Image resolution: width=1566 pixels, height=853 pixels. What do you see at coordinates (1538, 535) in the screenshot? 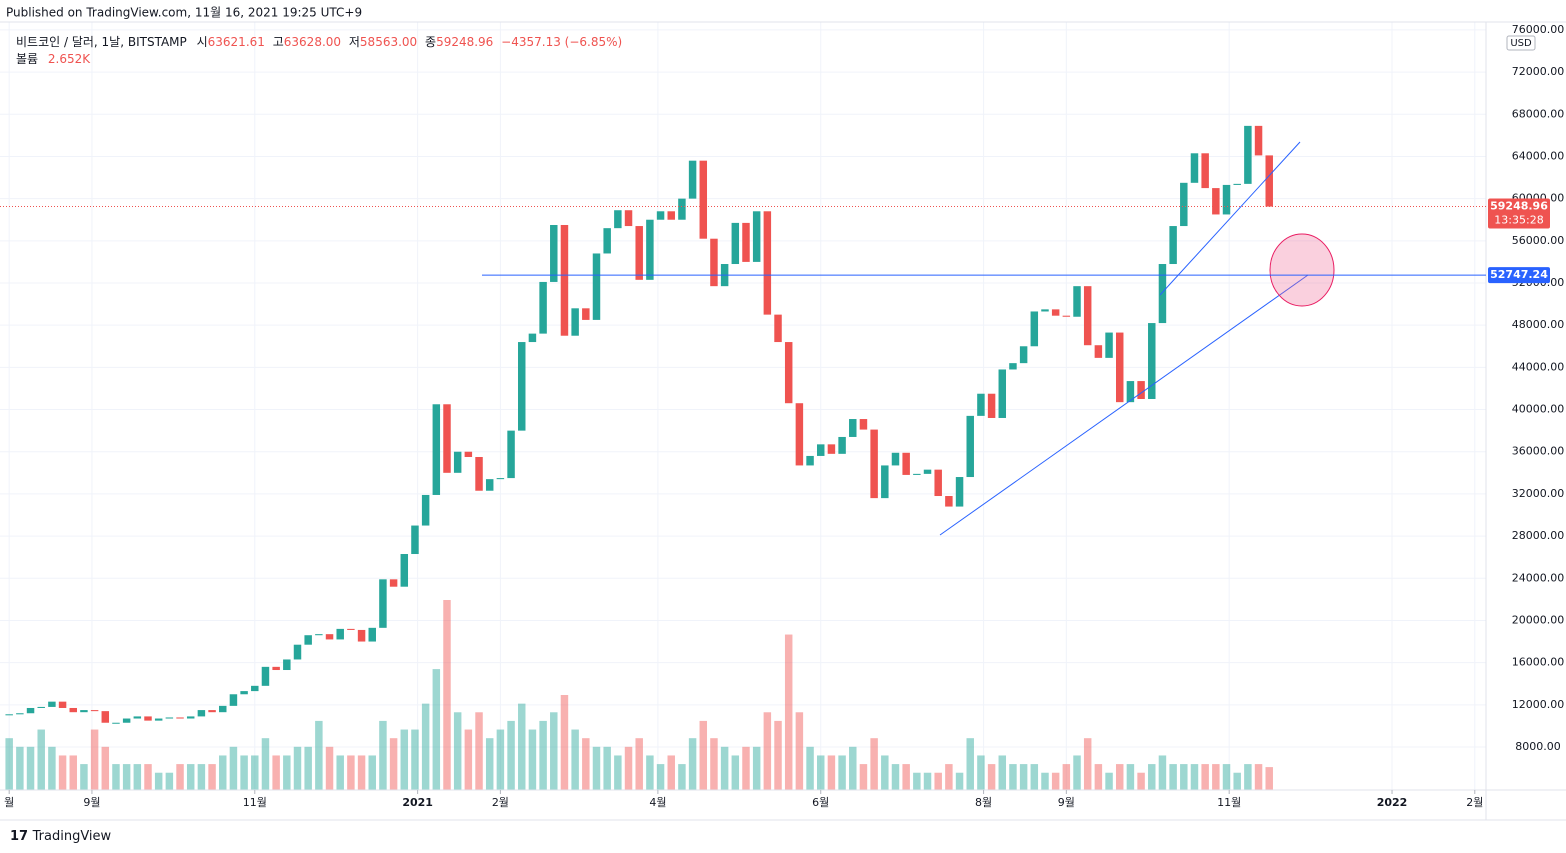
I see `y-tick-label: 28000.00` at bounding box center [1538, 535].